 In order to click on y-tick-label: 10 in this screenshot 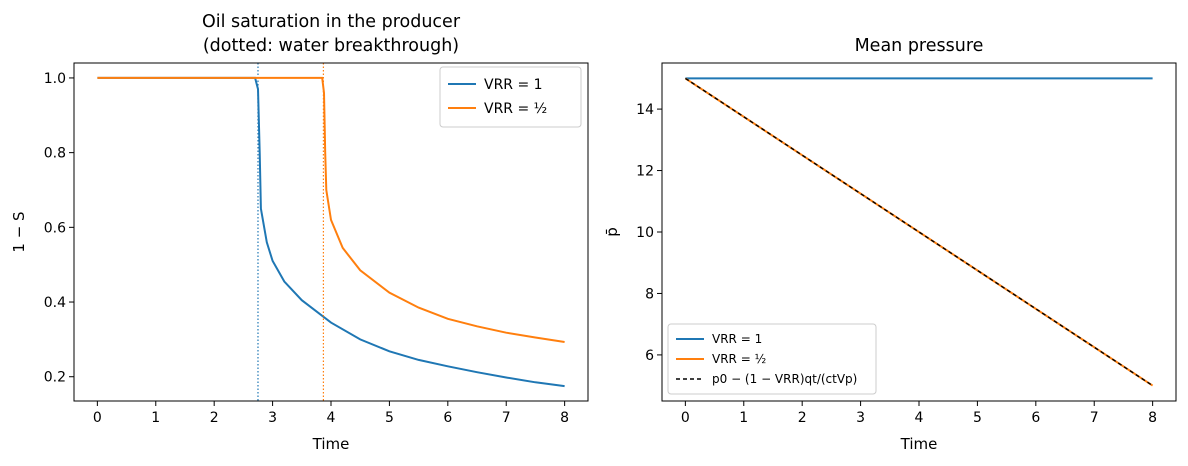, I will do `click(645, 233)`.